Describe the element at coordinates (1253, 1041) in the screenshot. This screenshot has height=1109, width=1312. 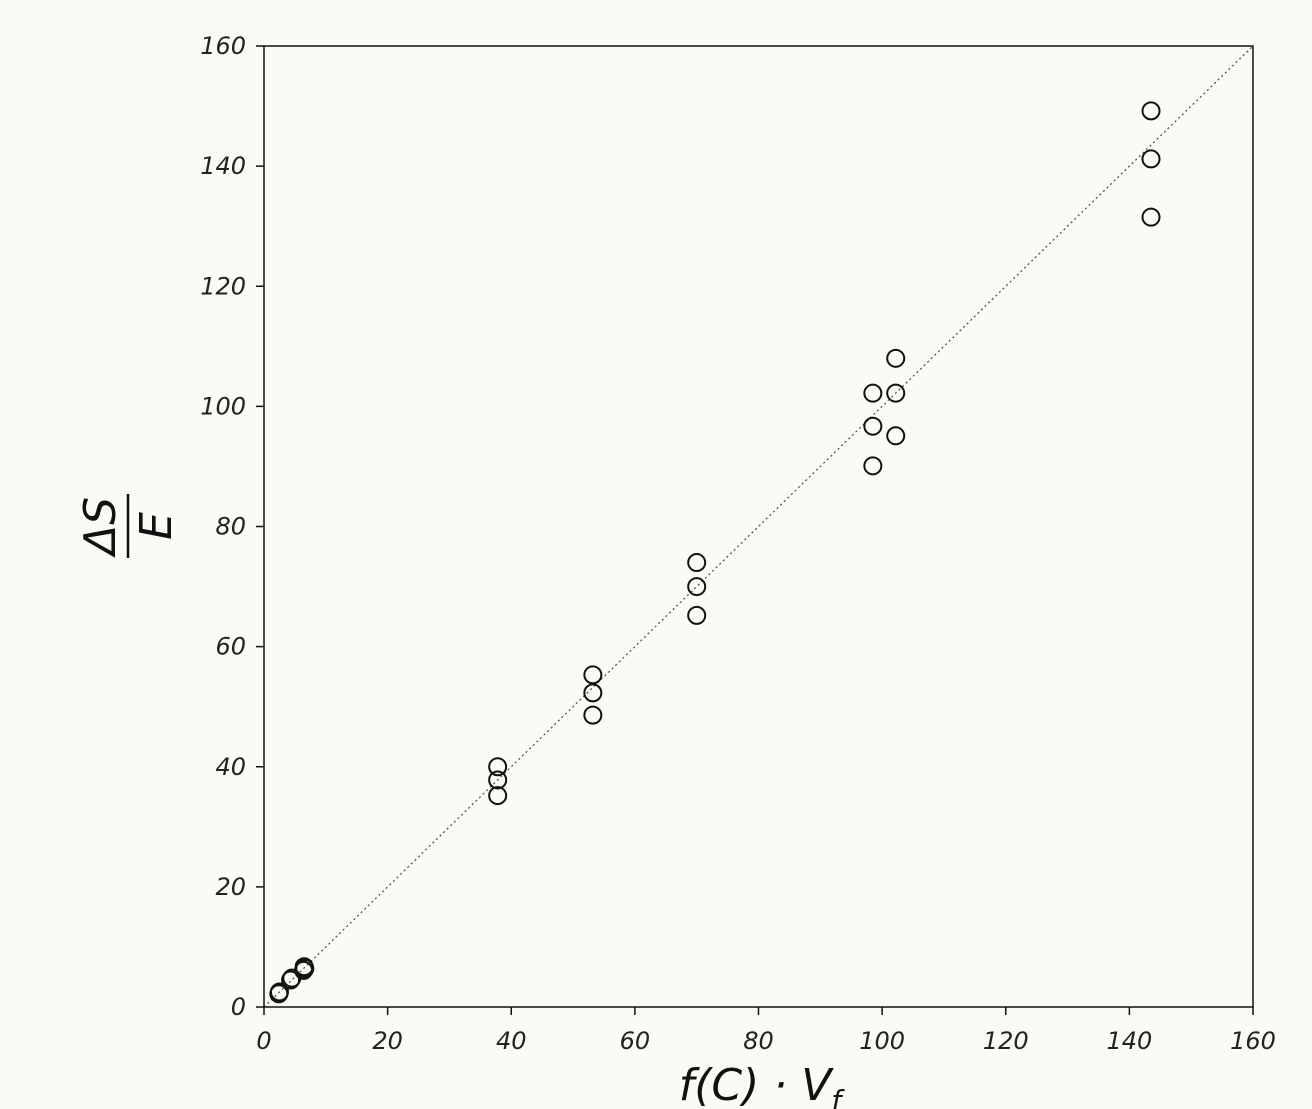
I see `x-tick-label: 160` at that location.